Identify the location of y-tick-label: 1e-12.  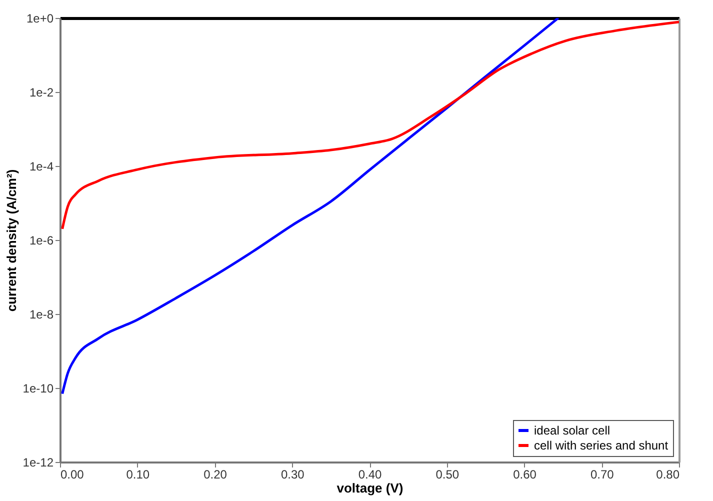
(38, 463).